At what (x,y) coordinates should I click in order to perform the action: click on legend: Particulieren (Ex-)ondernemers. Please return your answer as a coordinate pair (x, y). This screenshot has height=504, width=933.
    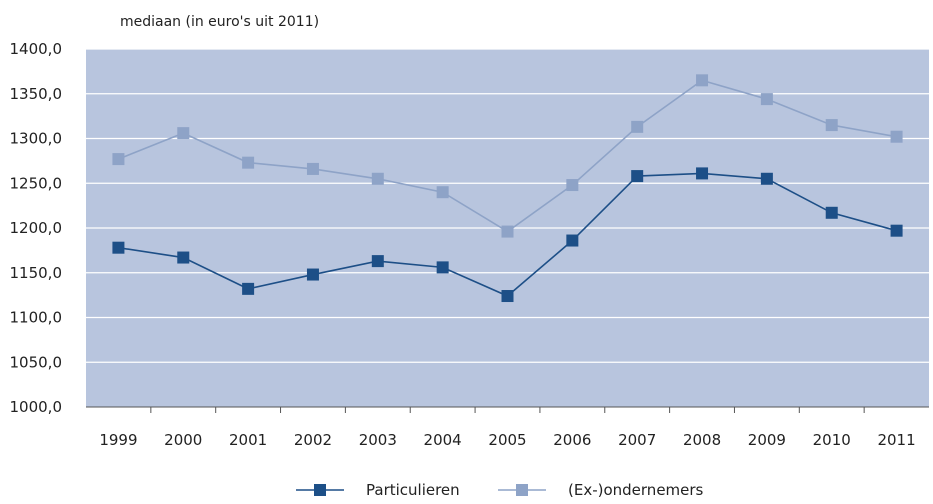
    Looking at the image, I should click on (500, 490).